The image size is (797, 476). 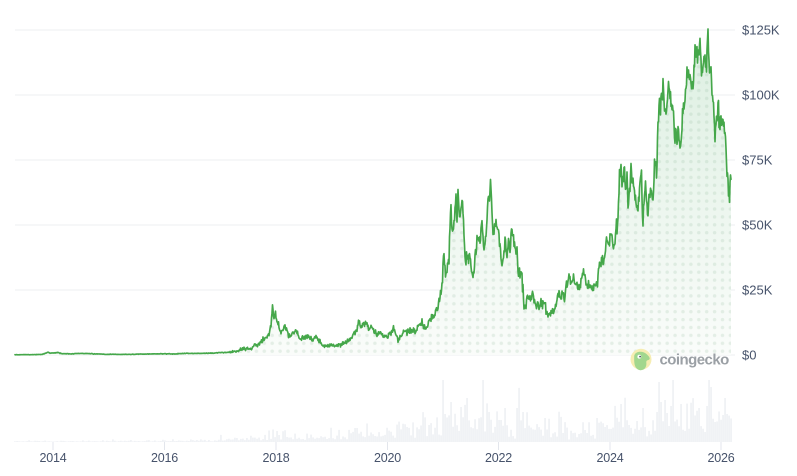 I want to click on svg-text: $25K, so click(x=757, y=290).